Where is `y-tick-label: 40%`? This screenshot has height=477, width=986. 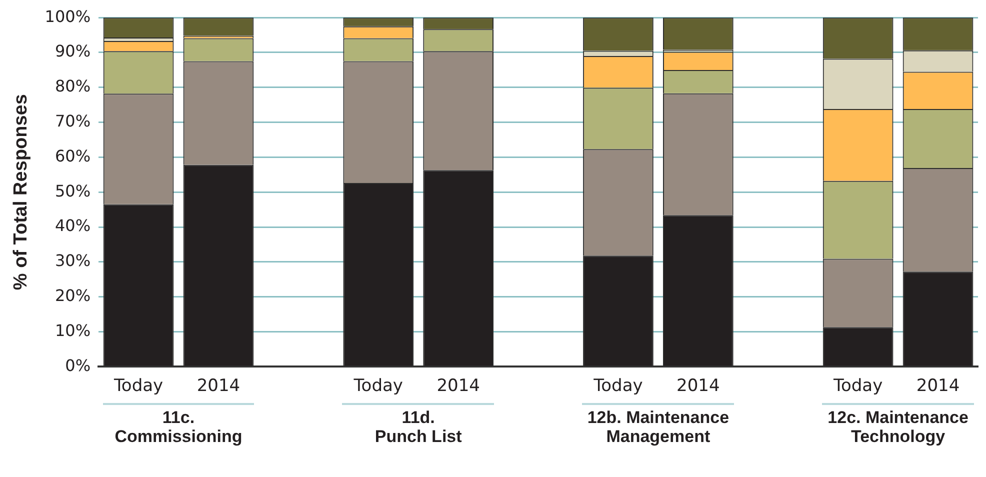
y-tick-label: 40% is located at coordinates (72, 226).